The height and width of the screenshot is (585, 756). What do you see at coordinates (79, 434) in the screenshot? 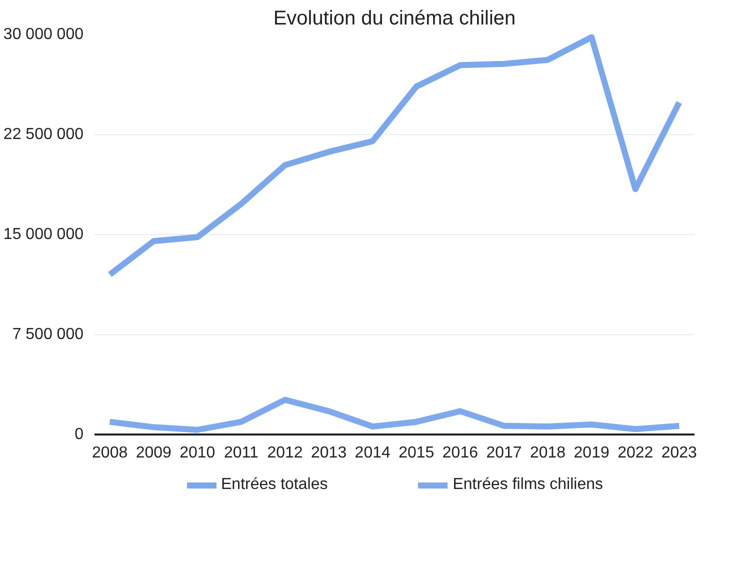
I see `y-tick-label: 0` at bounding box center [79, 434].